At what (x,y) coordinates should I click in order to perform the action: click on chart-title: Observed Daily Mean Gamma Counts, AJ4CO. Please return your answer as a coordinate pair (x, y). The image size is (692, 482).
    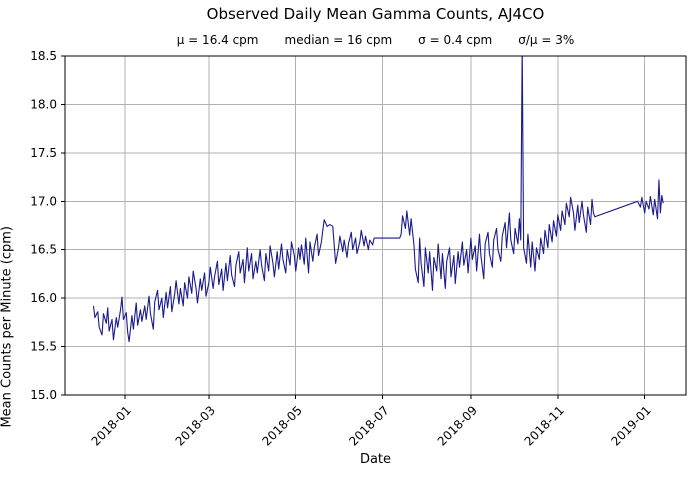
    Looking at the image, I should click on (375, 14).